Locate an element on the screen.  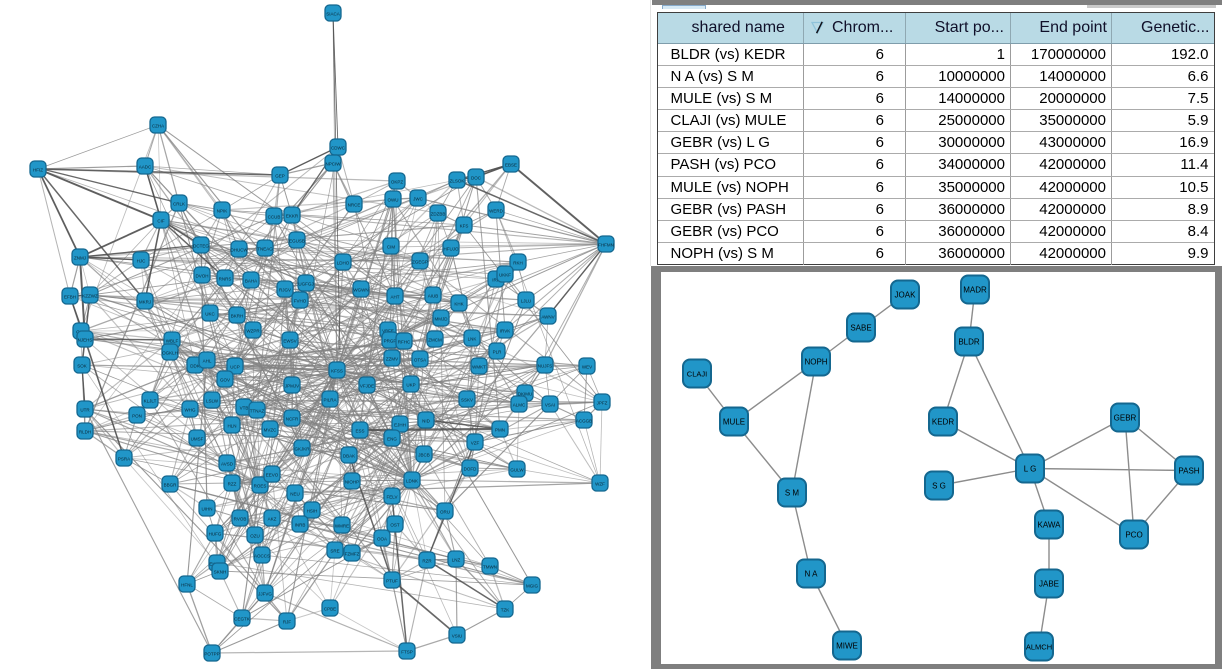
svg-text: EEVO is located at coordinates (272, 475).